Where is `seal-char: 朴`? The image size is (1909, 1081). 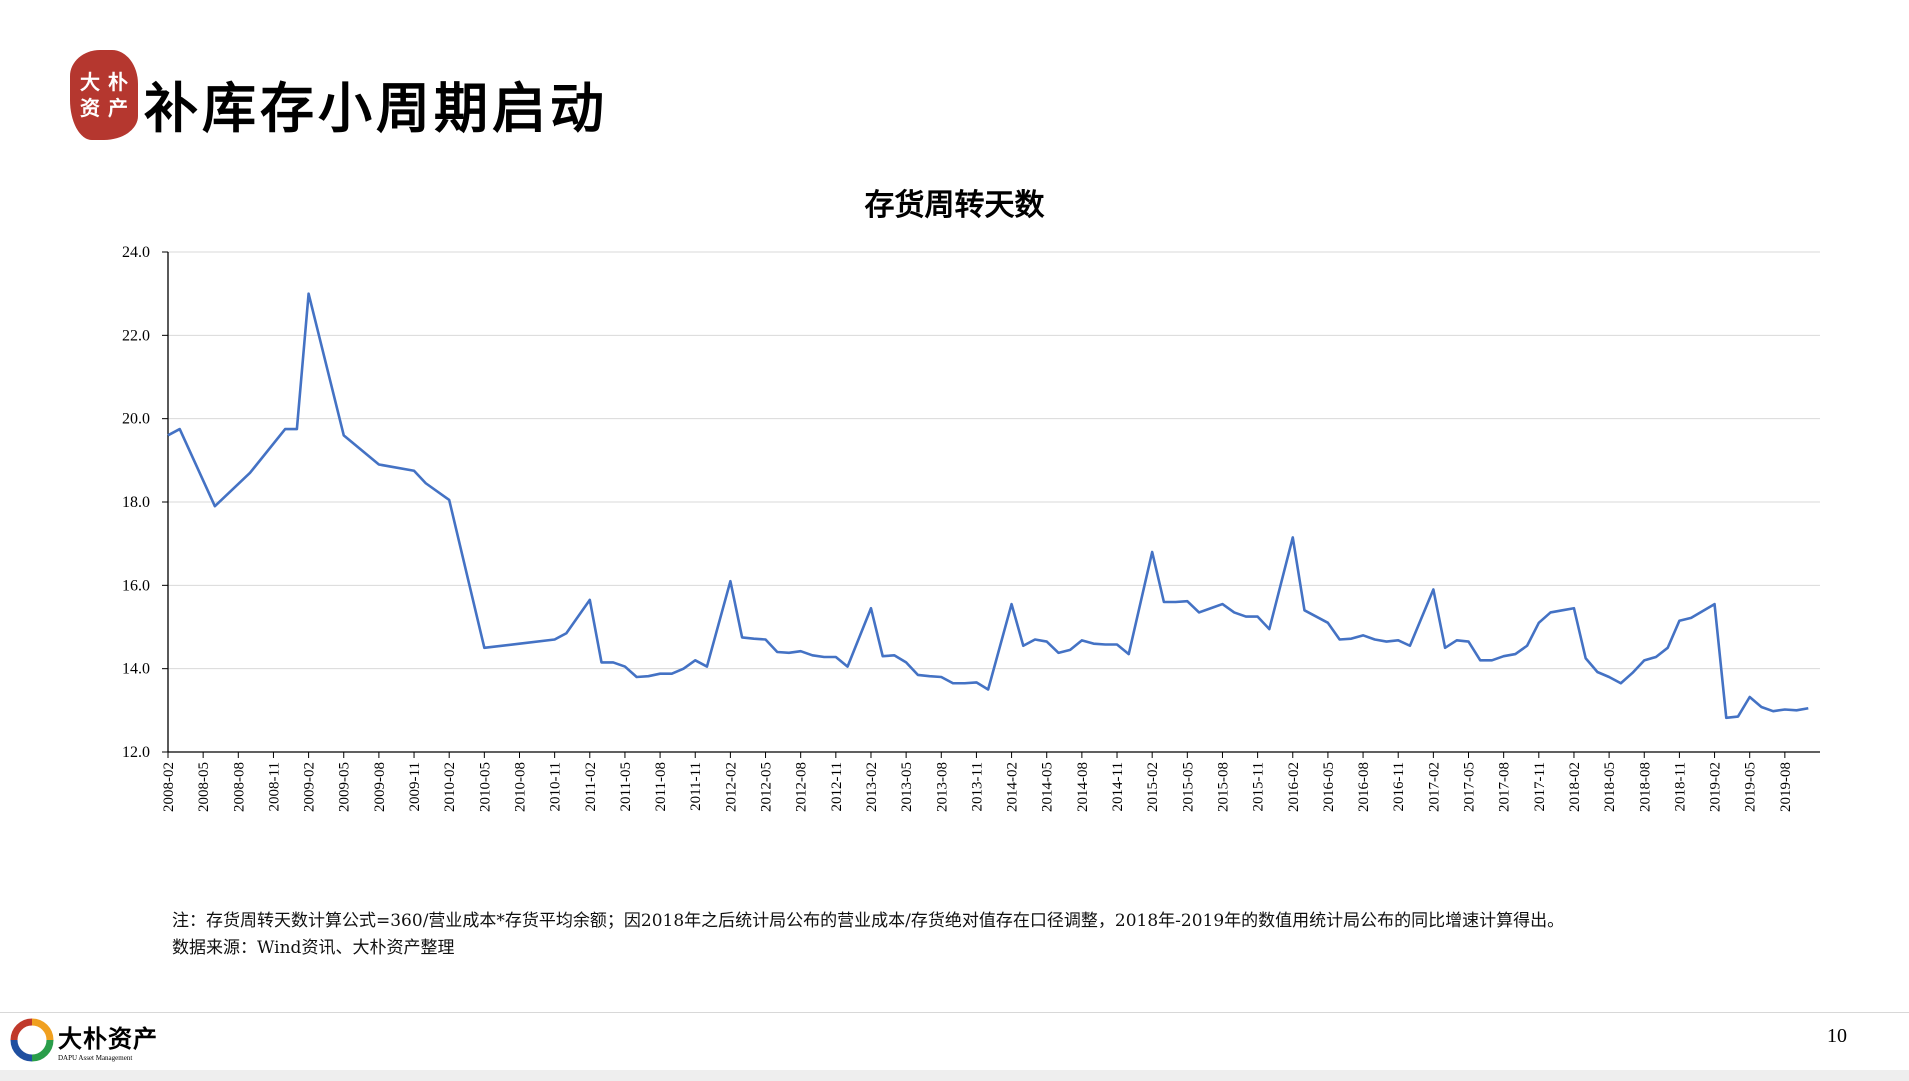 seal-char: 朴 is located at coordinates (118, 82).